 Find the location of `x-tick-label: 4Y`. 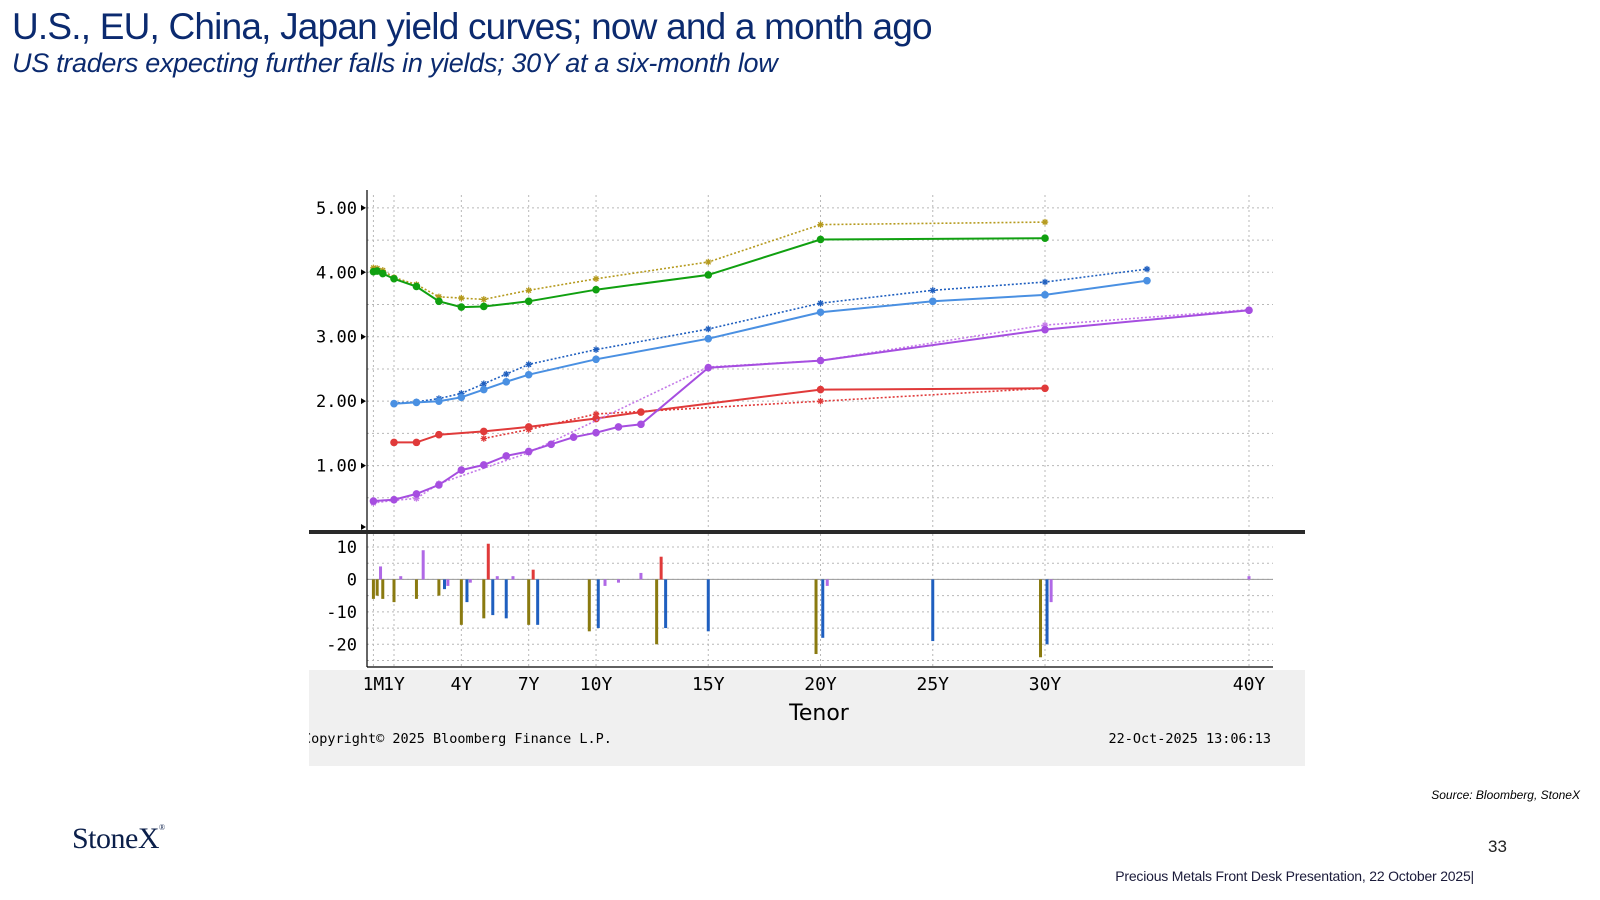

x-tick-label: 4Y is located at coordinates (462, 684).